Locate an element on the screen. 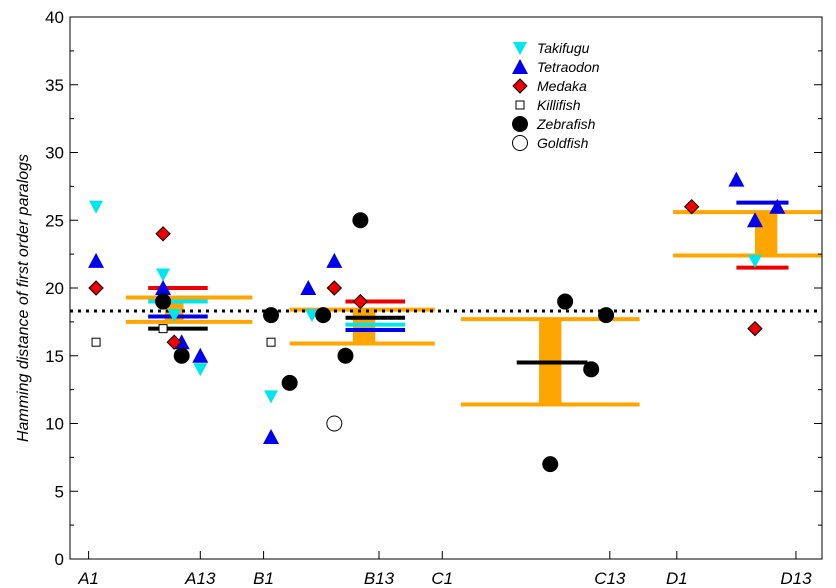 This screenshot has height=588, width=836. x-tick-label: D1 is located at coordinates (677, 578).